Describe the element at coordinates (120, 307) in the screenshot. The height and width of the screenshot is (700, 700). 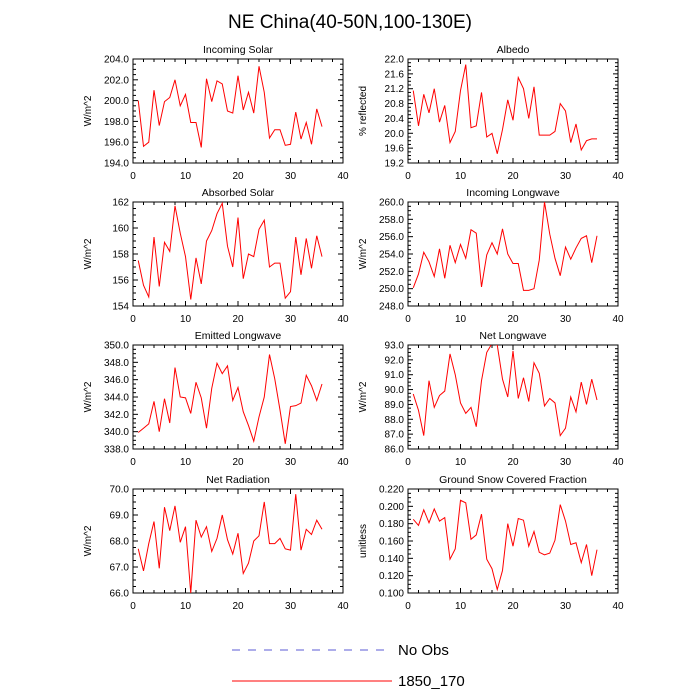
I see `y-tick-label: 154` at that location.